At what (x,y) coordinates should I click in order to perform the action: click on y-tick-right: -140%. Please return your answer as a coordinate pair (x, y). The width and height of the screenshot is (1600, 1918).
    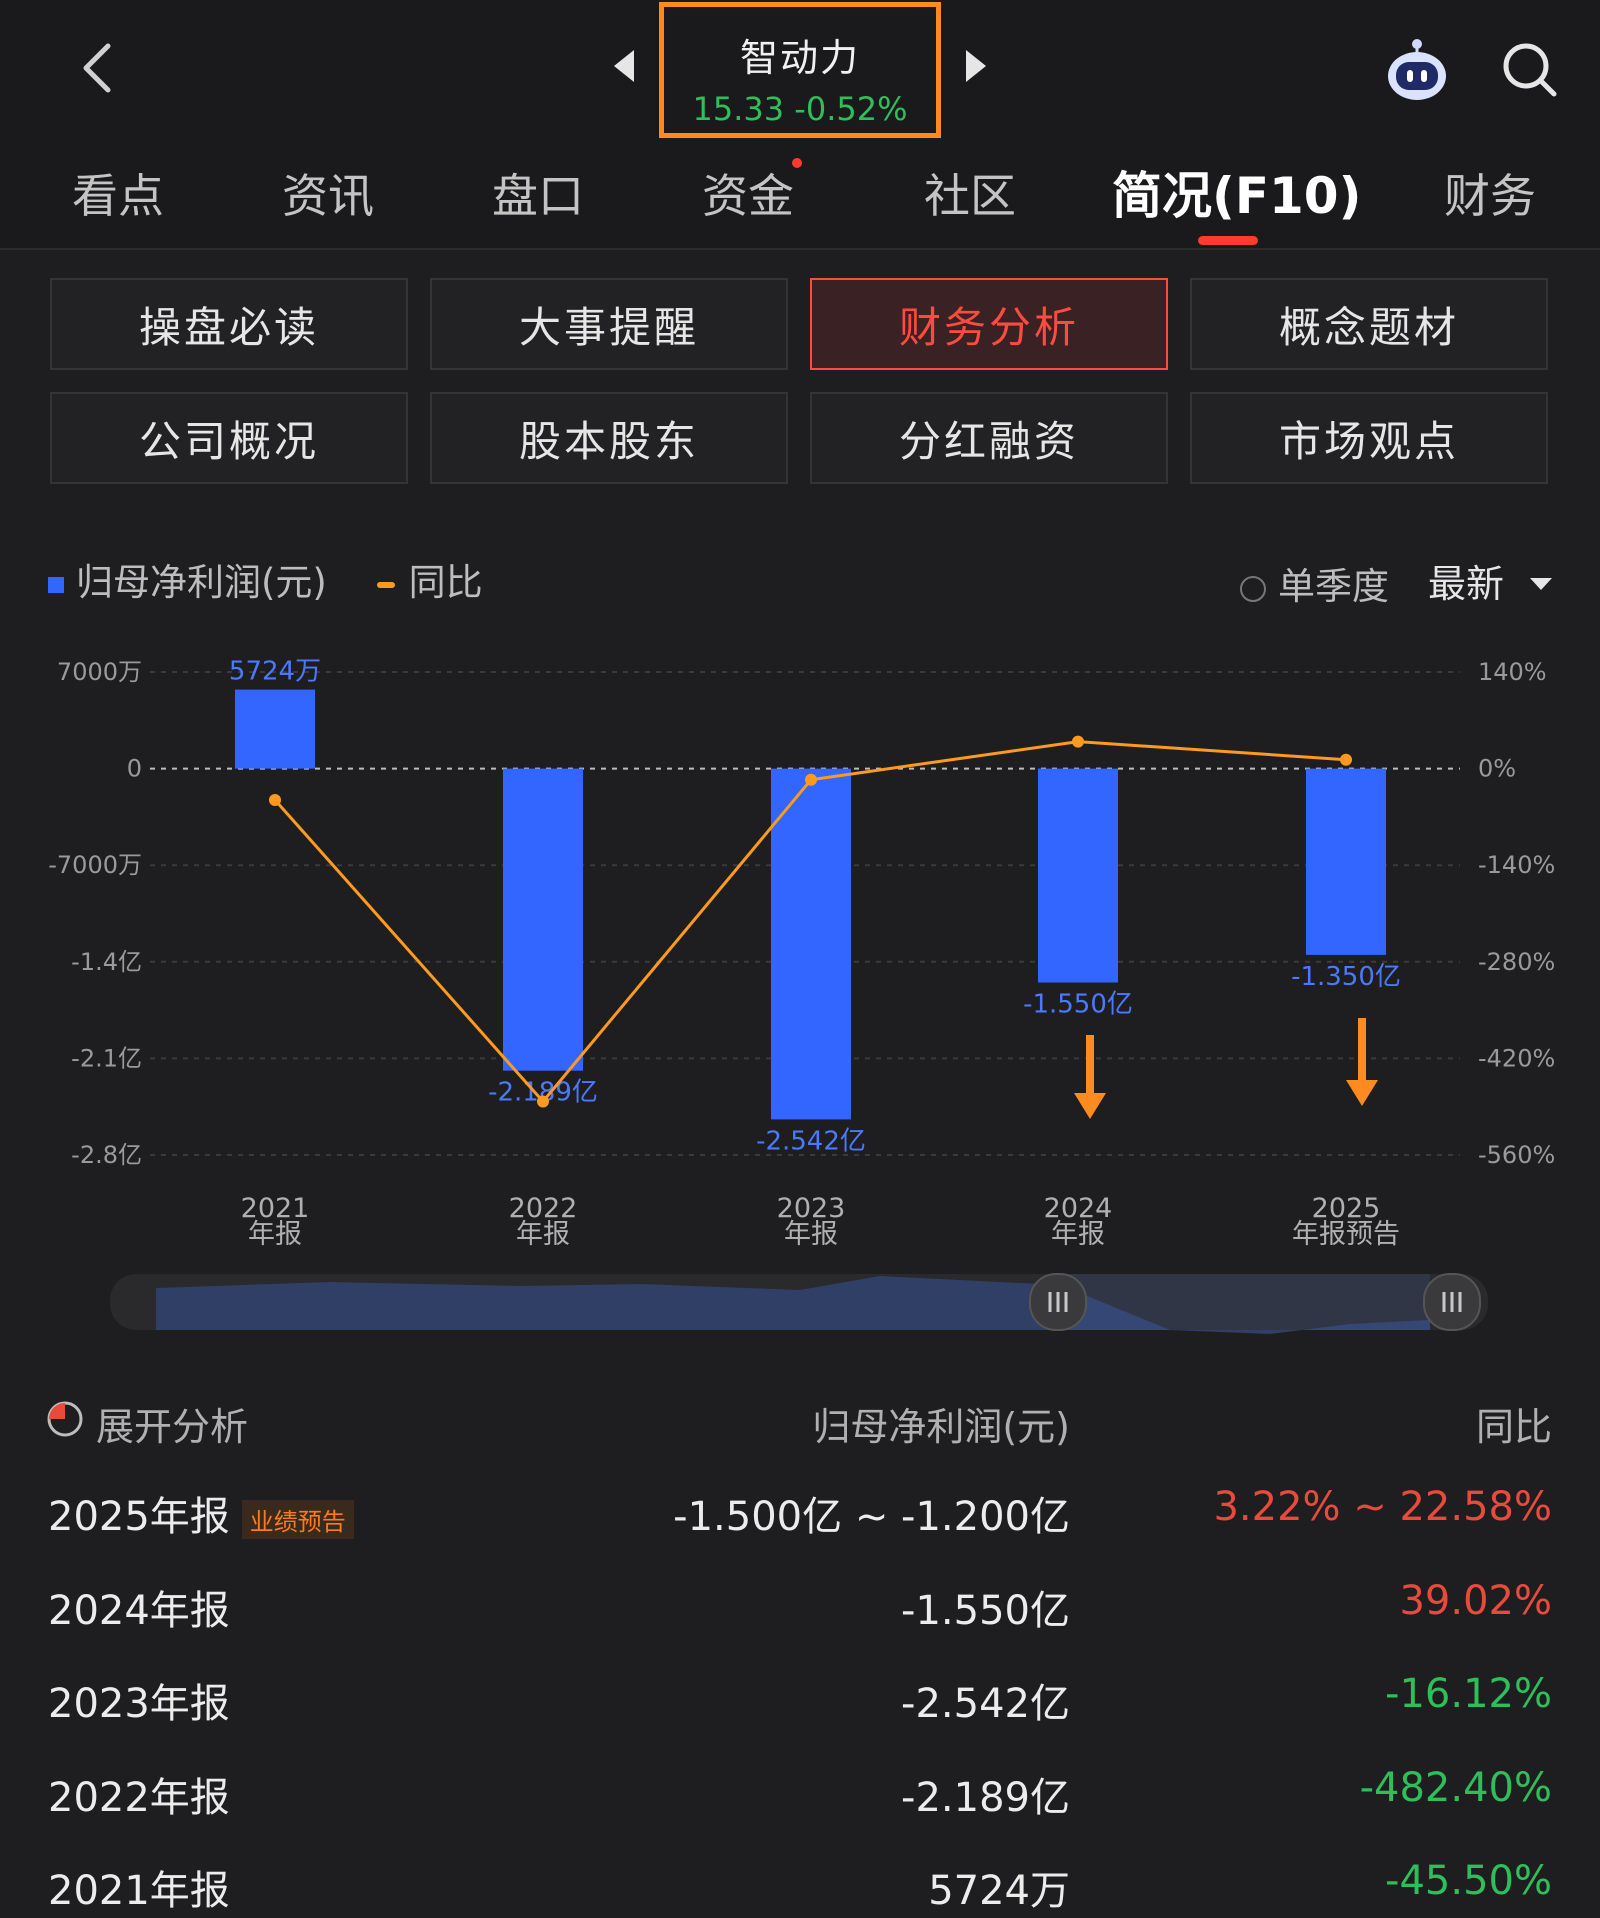
    Looking at the image, I should click on (1516, 865).